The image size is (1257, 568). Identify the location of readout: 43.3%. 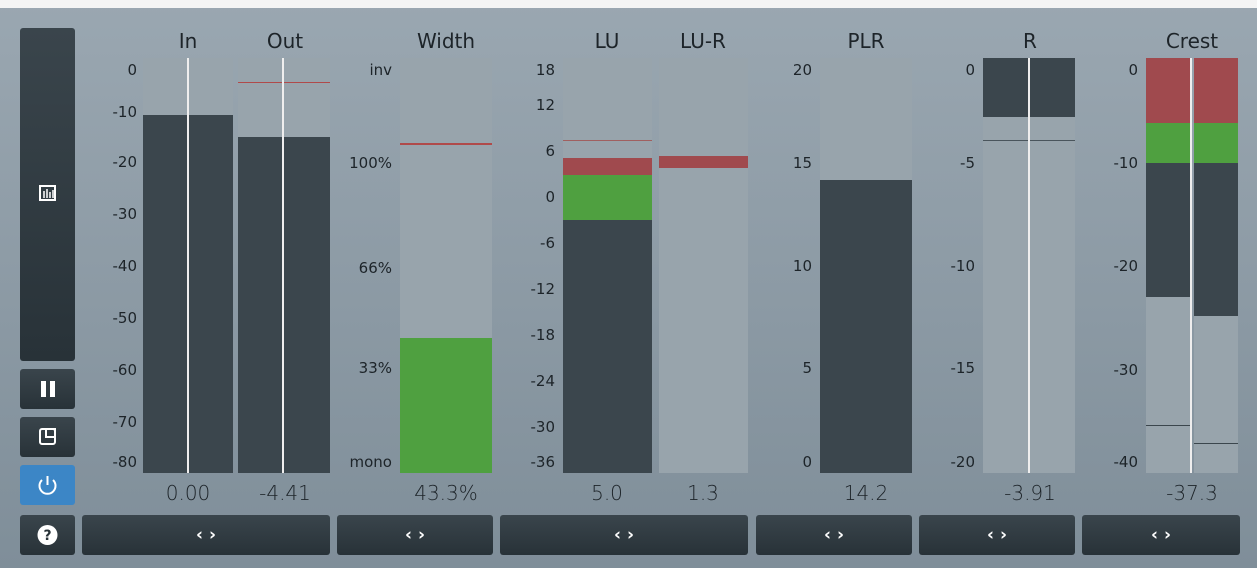
(446, 493).